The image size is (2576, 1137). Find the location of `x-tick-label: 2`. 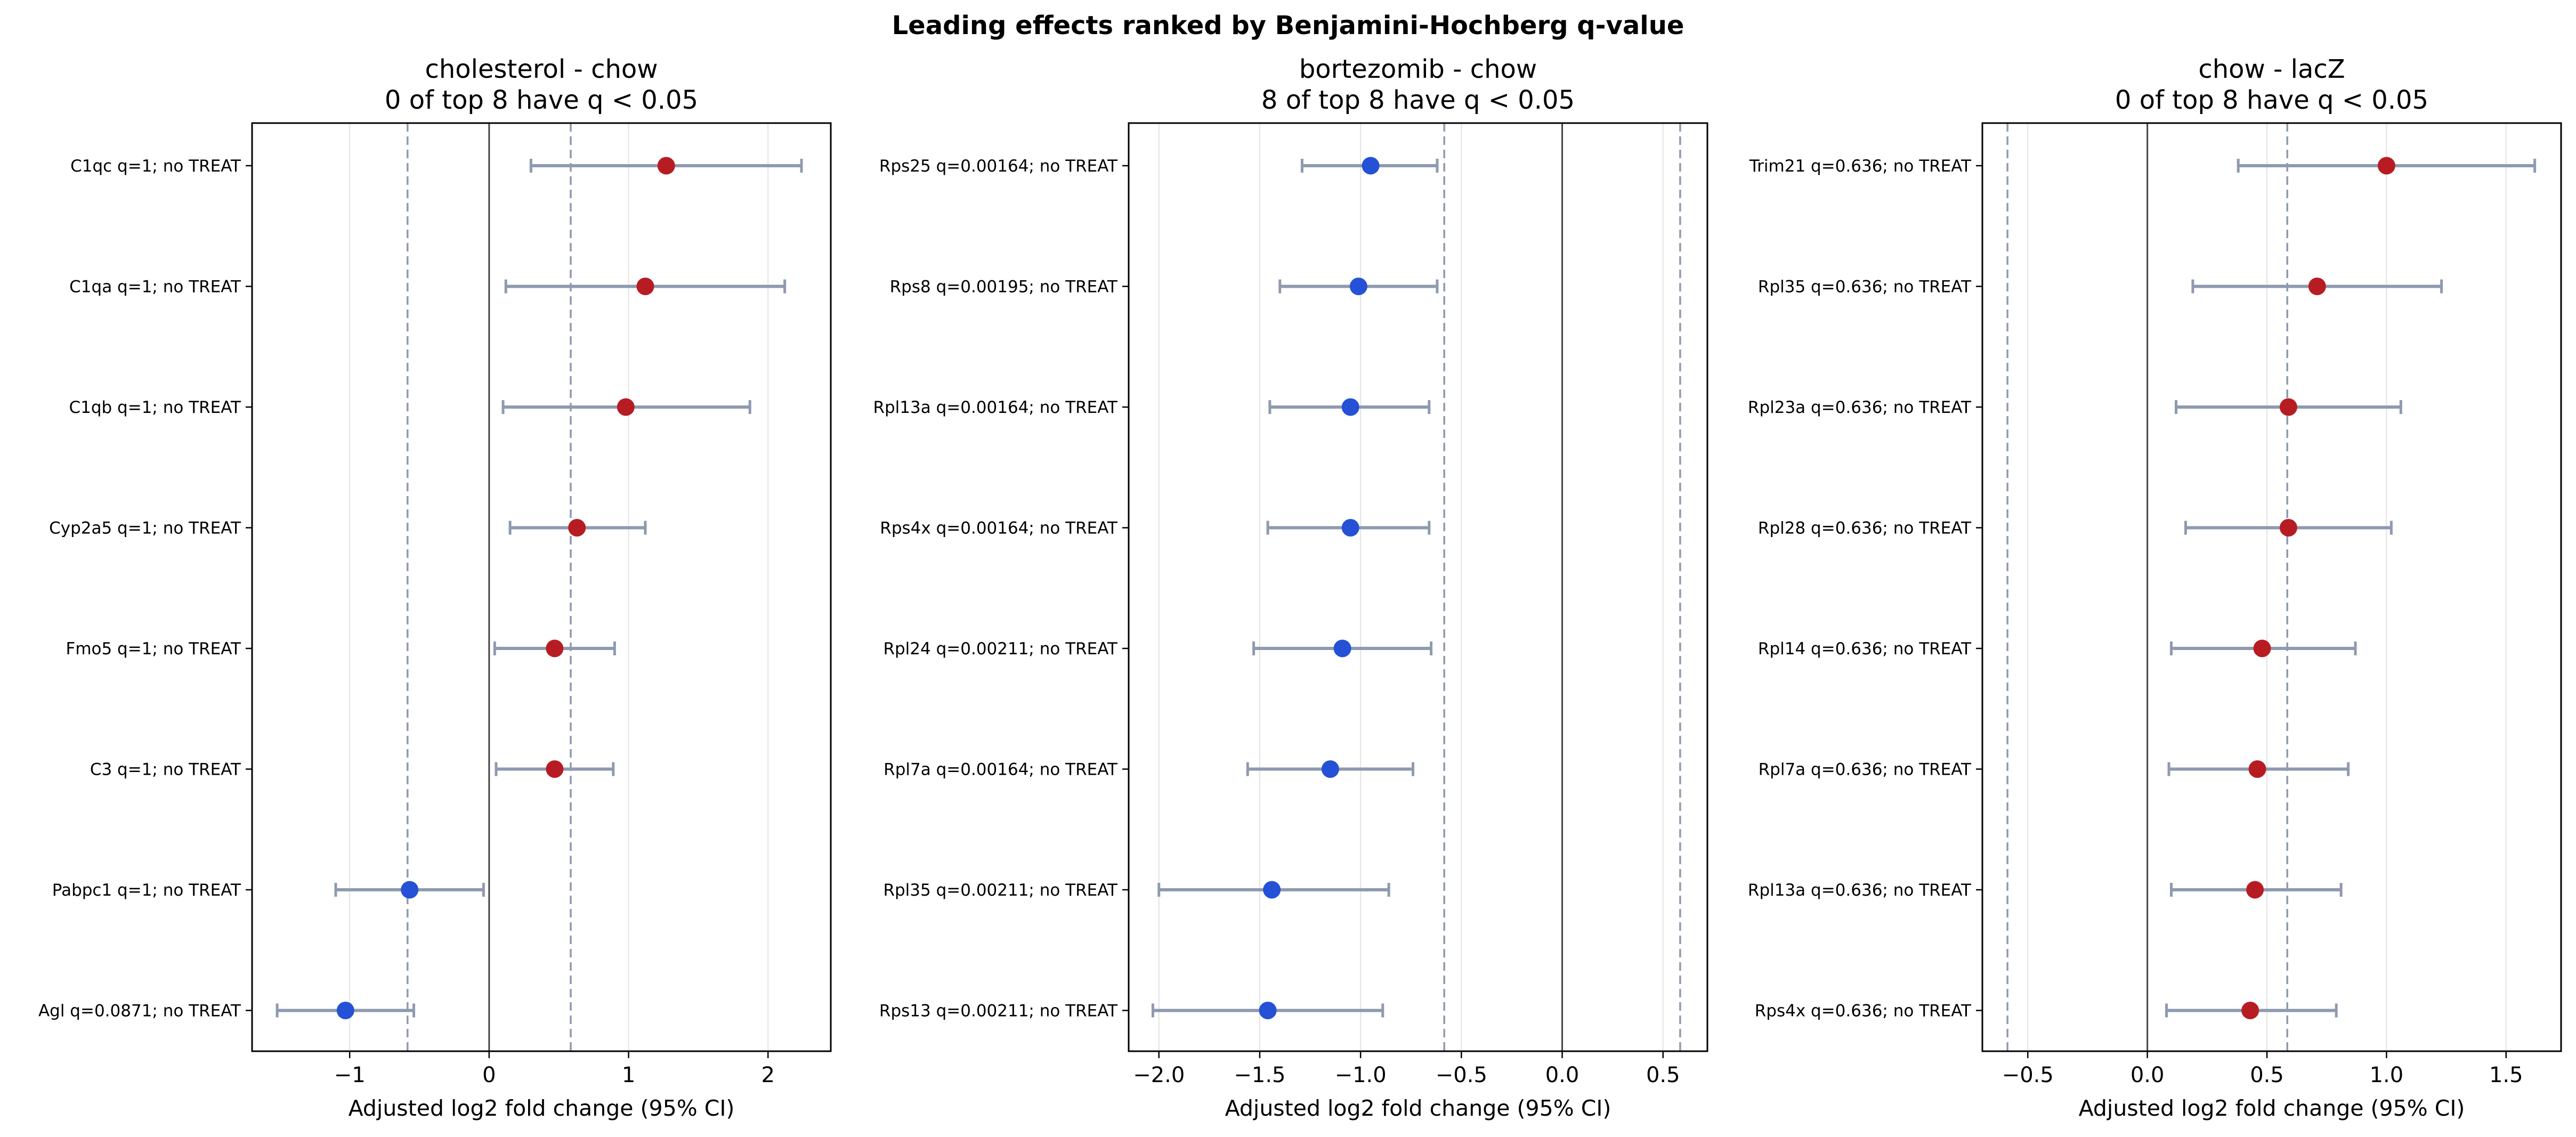

x-tick-label: 2 is located at coordinates (768, 1075).